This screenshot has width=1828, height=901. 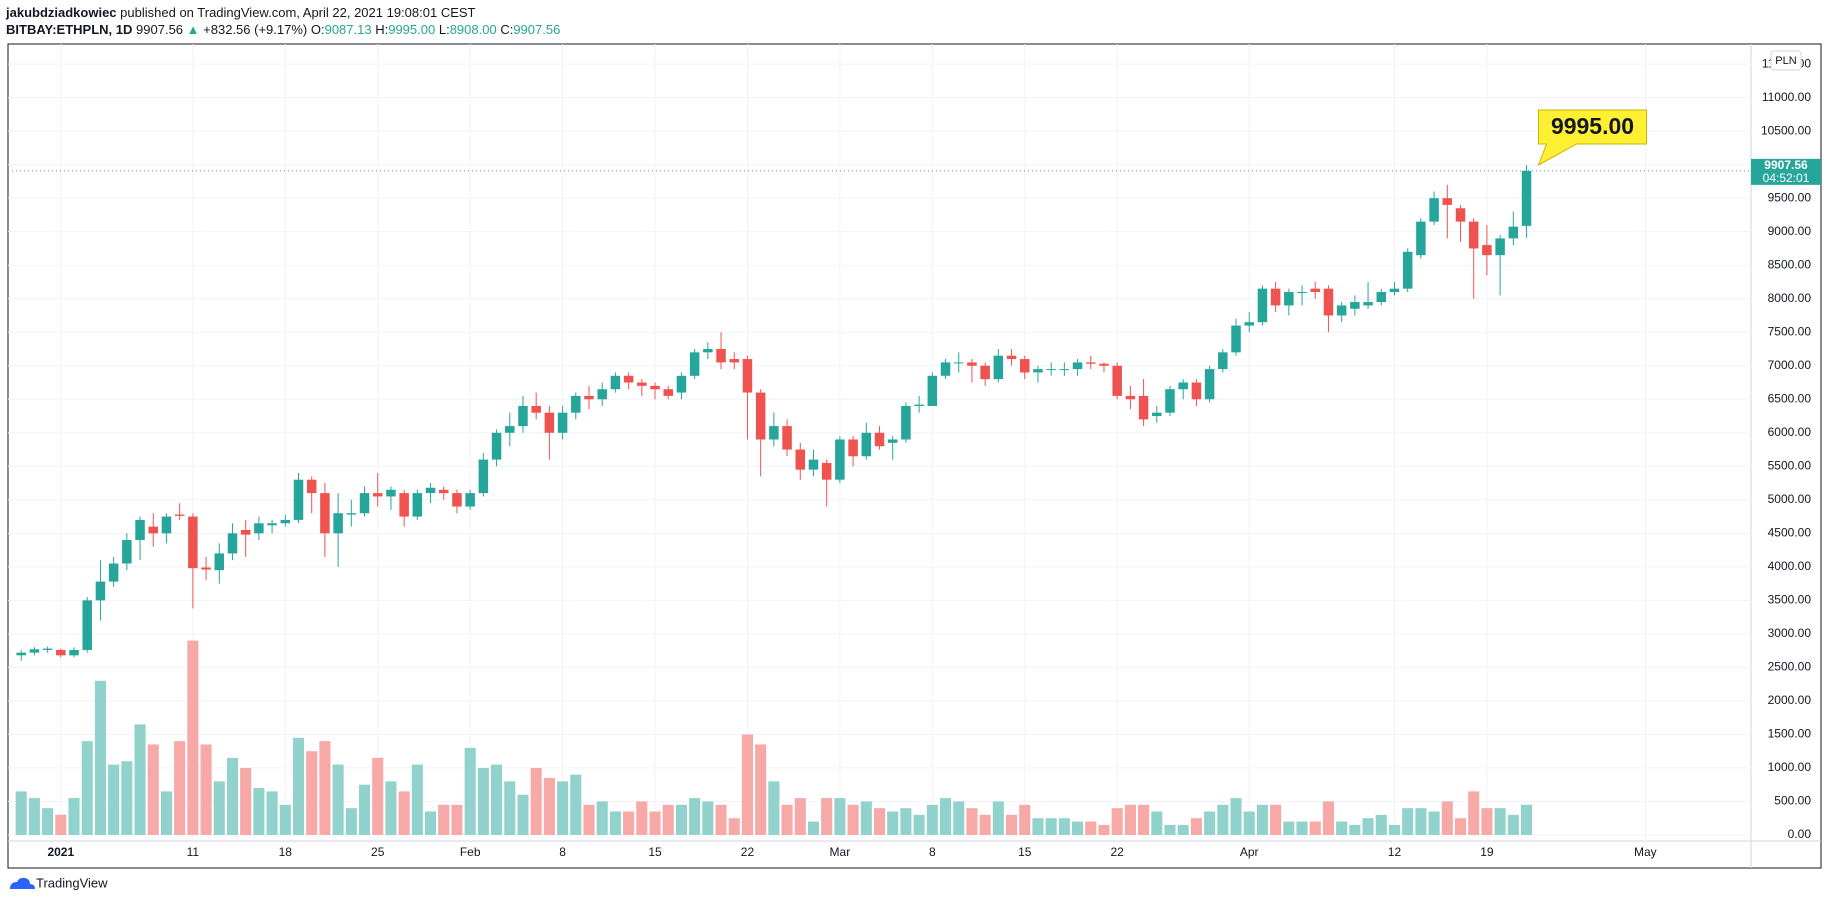 I want to click on low-value: 8908.00, so click(x=473, y=29).